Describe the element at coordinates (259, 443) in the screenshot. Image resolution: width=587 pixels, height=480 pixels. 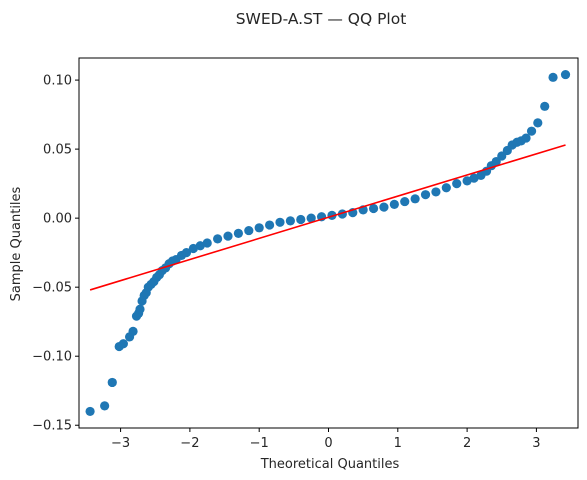
I see `x-tick-label: −1` at that location.